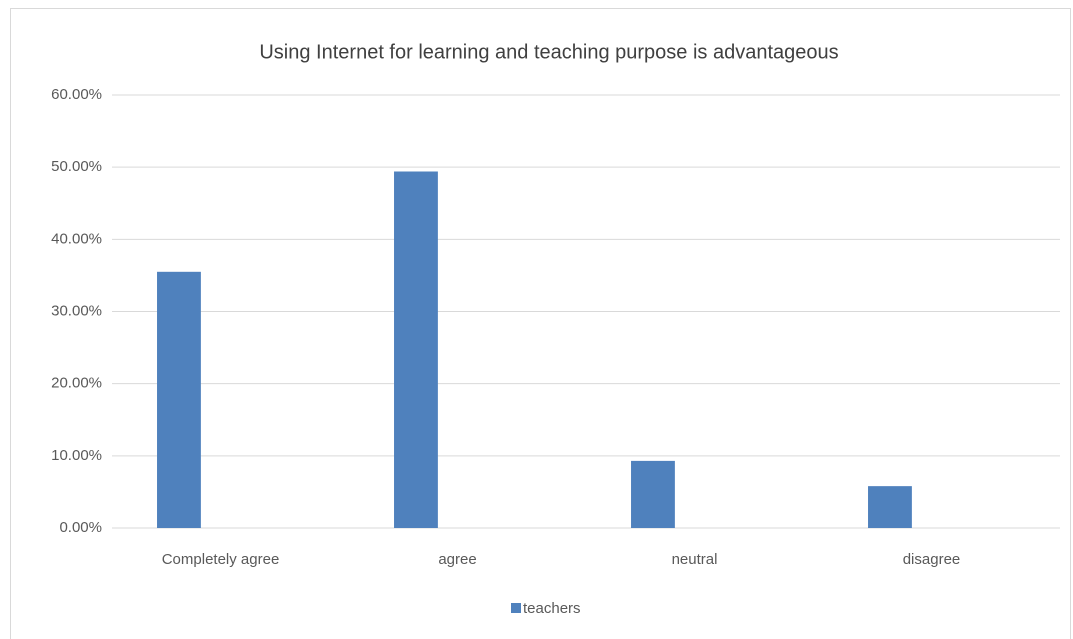 This screenshot has height=639, width=1073. What do you see at coordinates (552, 608) in the screenshot?
I see `legend-label: teachers` at bounding box center [552, 608].